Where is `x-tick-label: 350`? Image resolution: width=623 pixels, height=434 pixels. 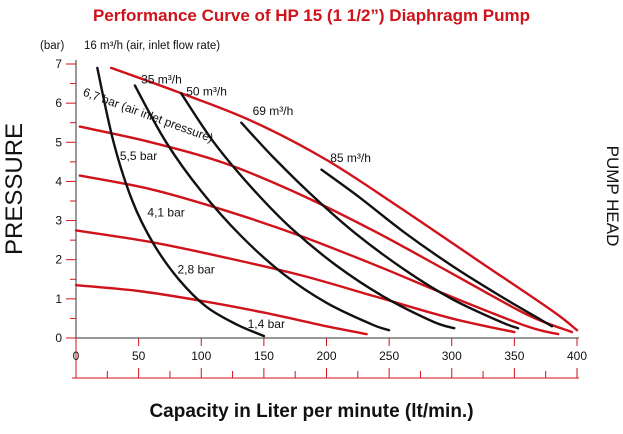
x-tick-label: 350 is located at coordinates (514, 356).